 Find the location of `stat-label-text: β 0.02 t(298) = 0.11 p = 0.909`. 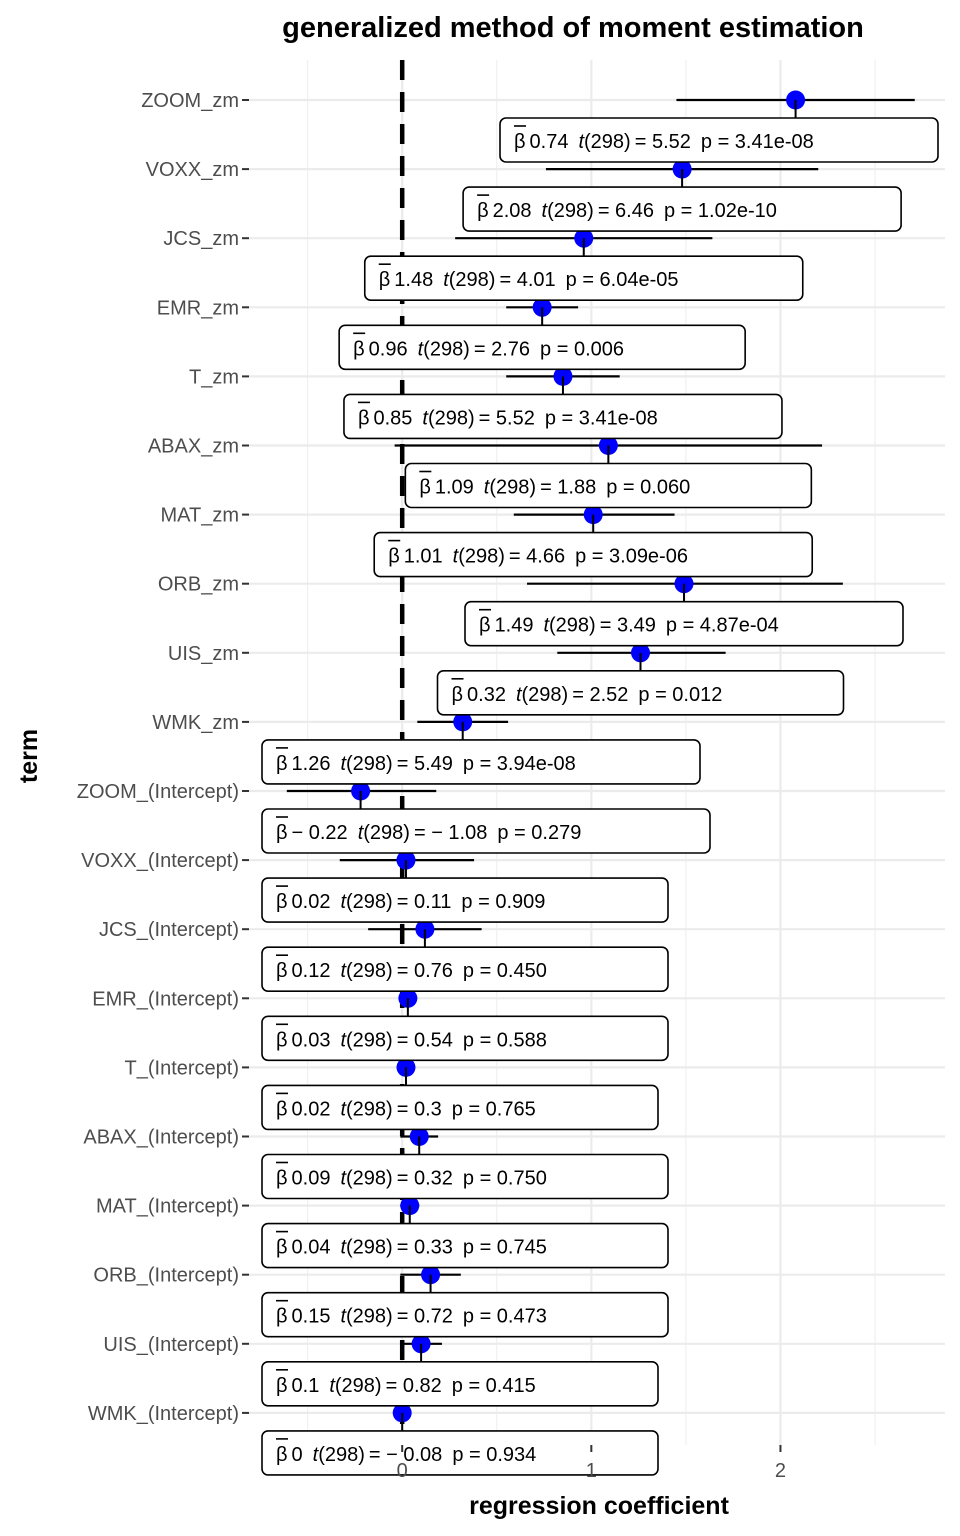

stat-label-text: β 0.02 t(298) = 0.11 p = 0.909 is located at coordinates (410, 902).